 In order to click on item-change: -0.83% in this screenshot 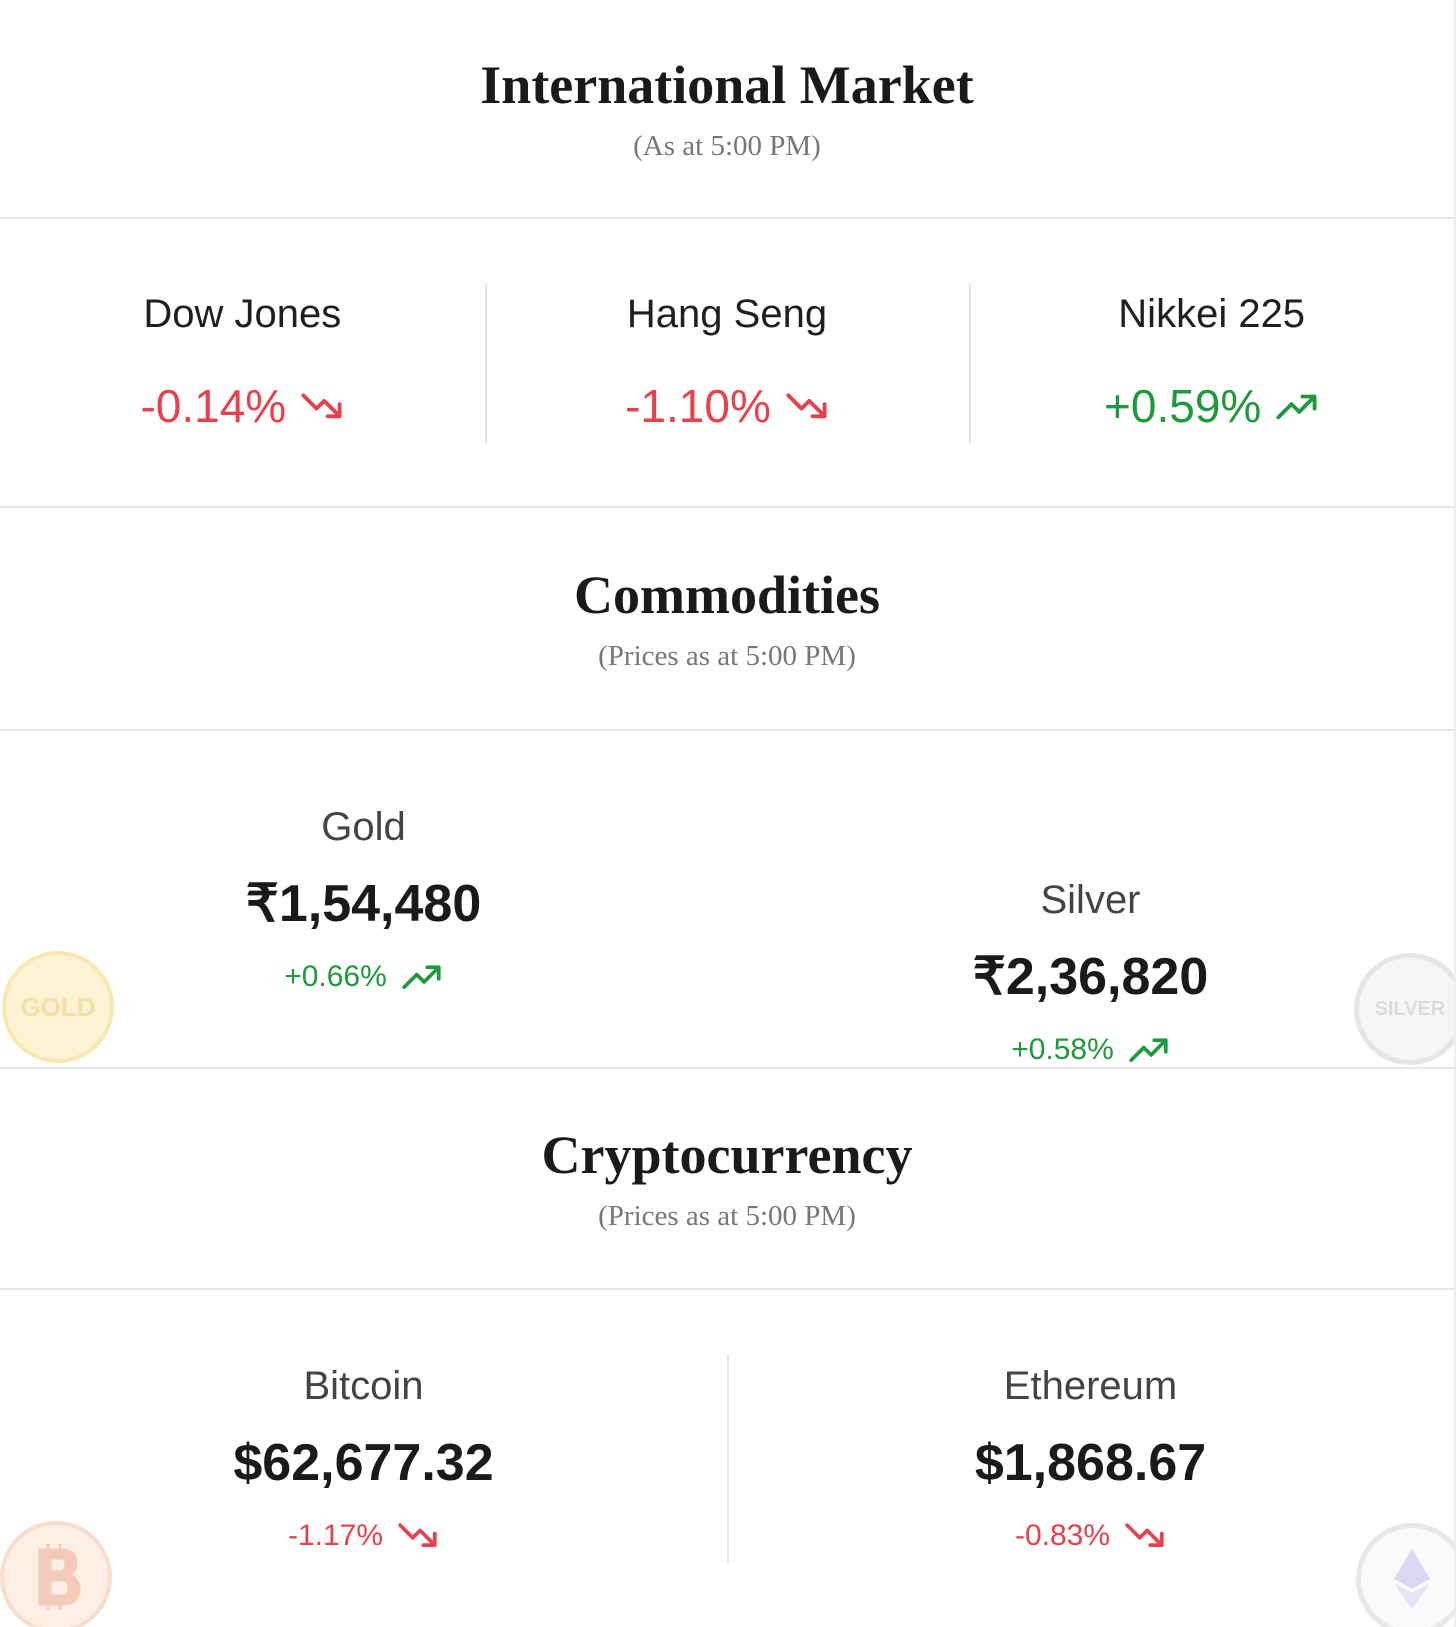, I will do `click(1090, 1536)`.